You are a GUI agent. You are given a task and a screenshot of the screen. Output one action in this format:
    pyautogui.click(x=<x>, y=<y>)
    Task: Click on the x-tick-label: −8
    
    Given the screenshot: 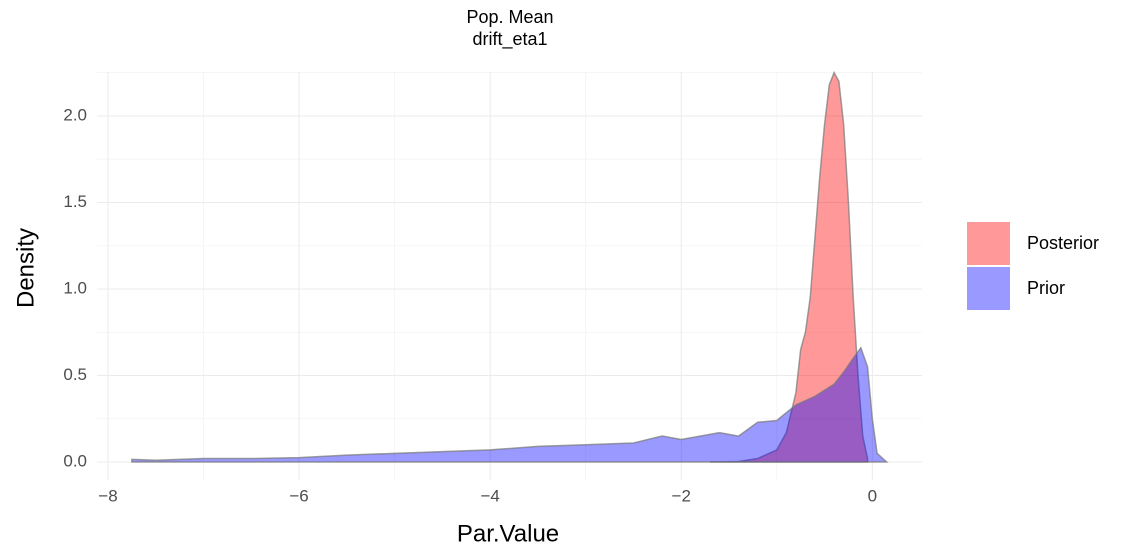 What is the action you would take?
    pyautogui.click(x=107, y=495)
    